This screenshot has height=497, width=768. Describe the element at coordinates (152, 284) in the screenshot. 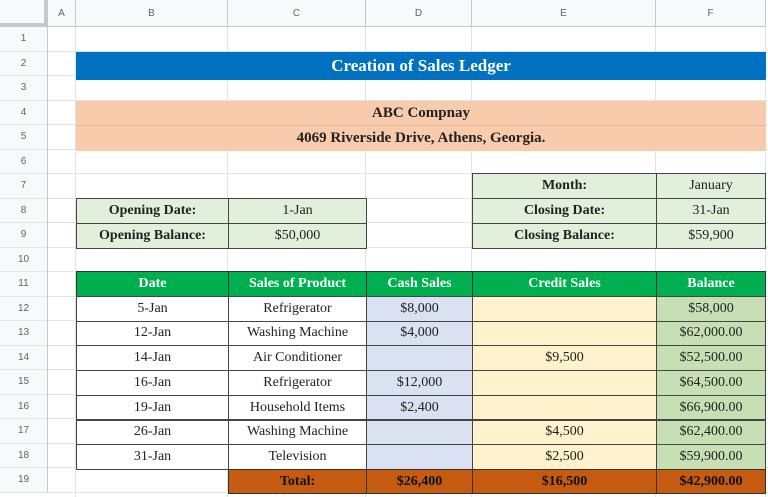

I see `header-date: Date` at that location.